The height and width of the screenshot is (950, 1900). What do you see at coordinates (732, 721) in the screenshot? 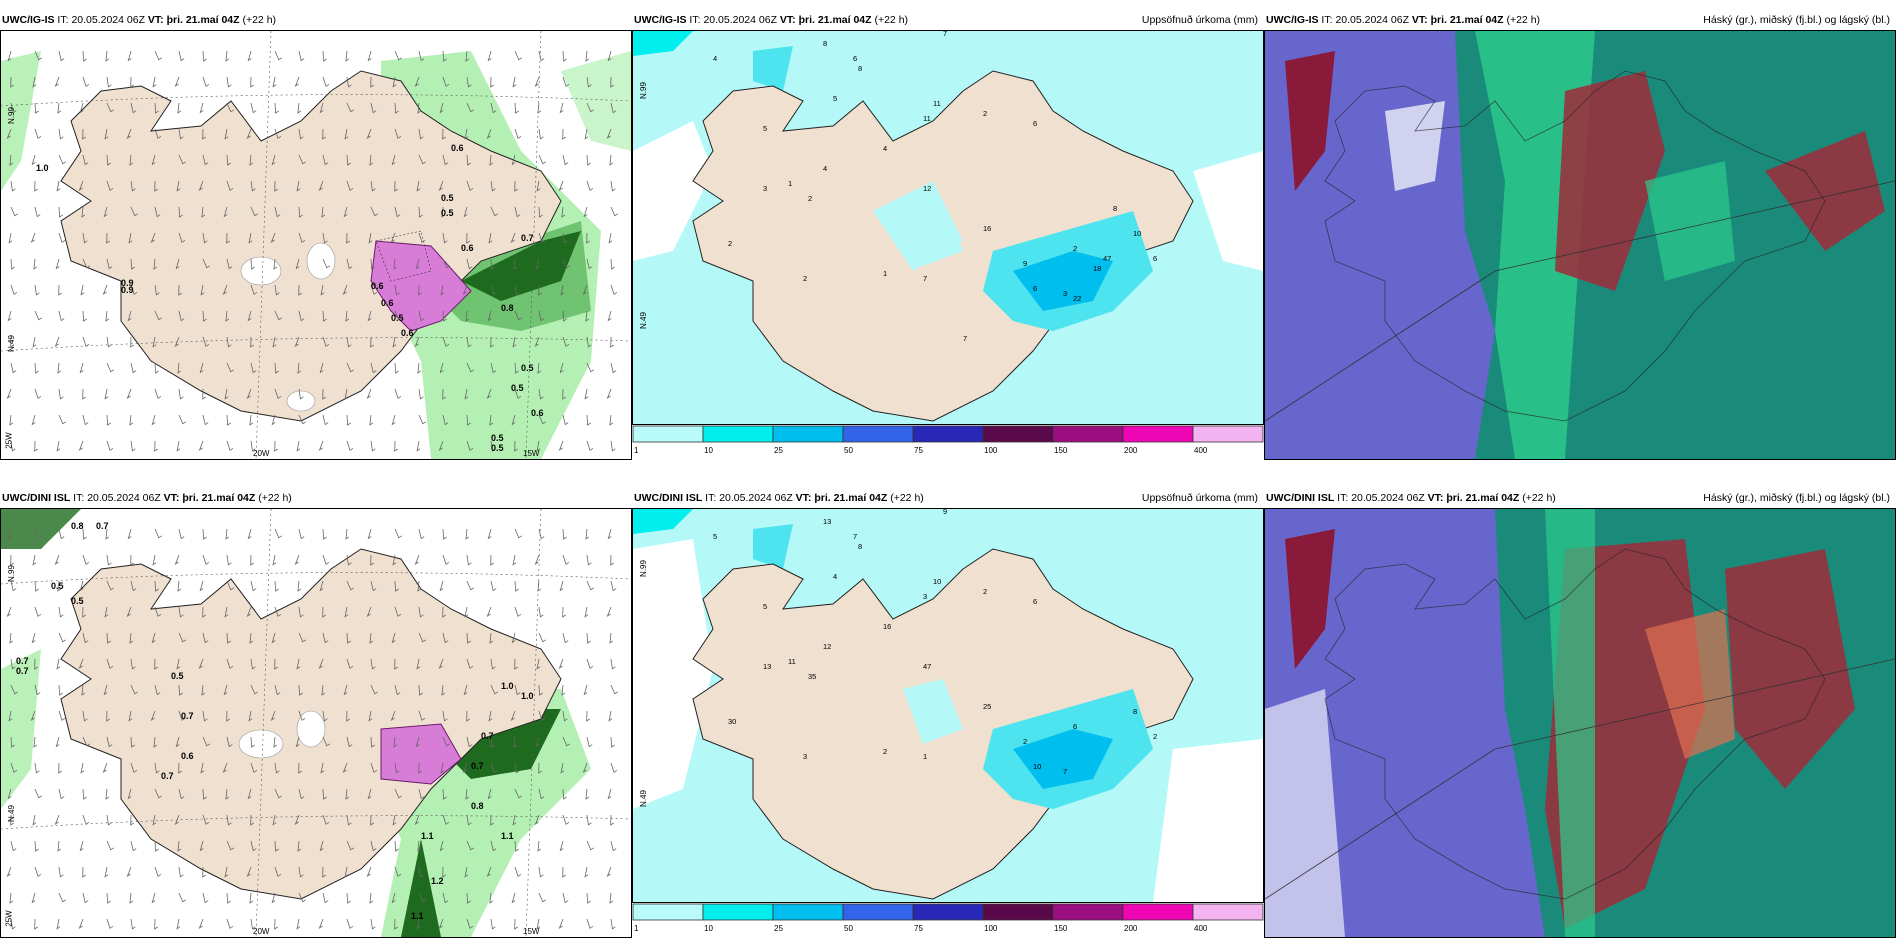
I see `value-label: 30` at bounding box center [732, 721].